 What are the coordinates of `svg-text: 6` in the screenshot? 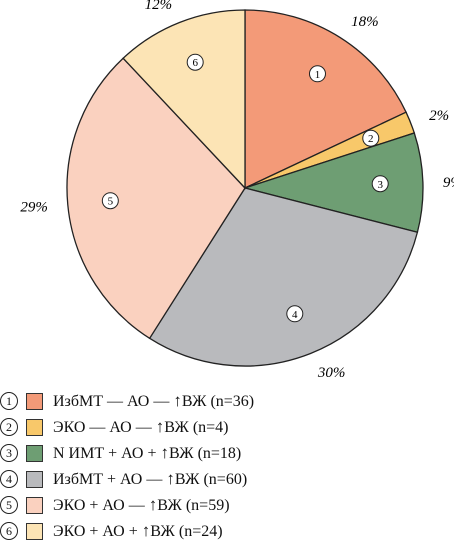 It's located at (195, 63).